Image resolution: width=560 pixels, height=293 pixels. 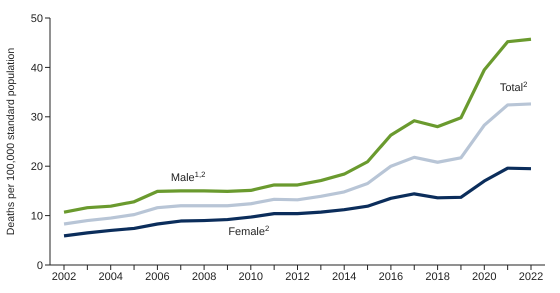 What do you see at coordinates (297, 276) in the screenshot?
I see `x-tick-label: 2012` at bounding box center [297, 276].